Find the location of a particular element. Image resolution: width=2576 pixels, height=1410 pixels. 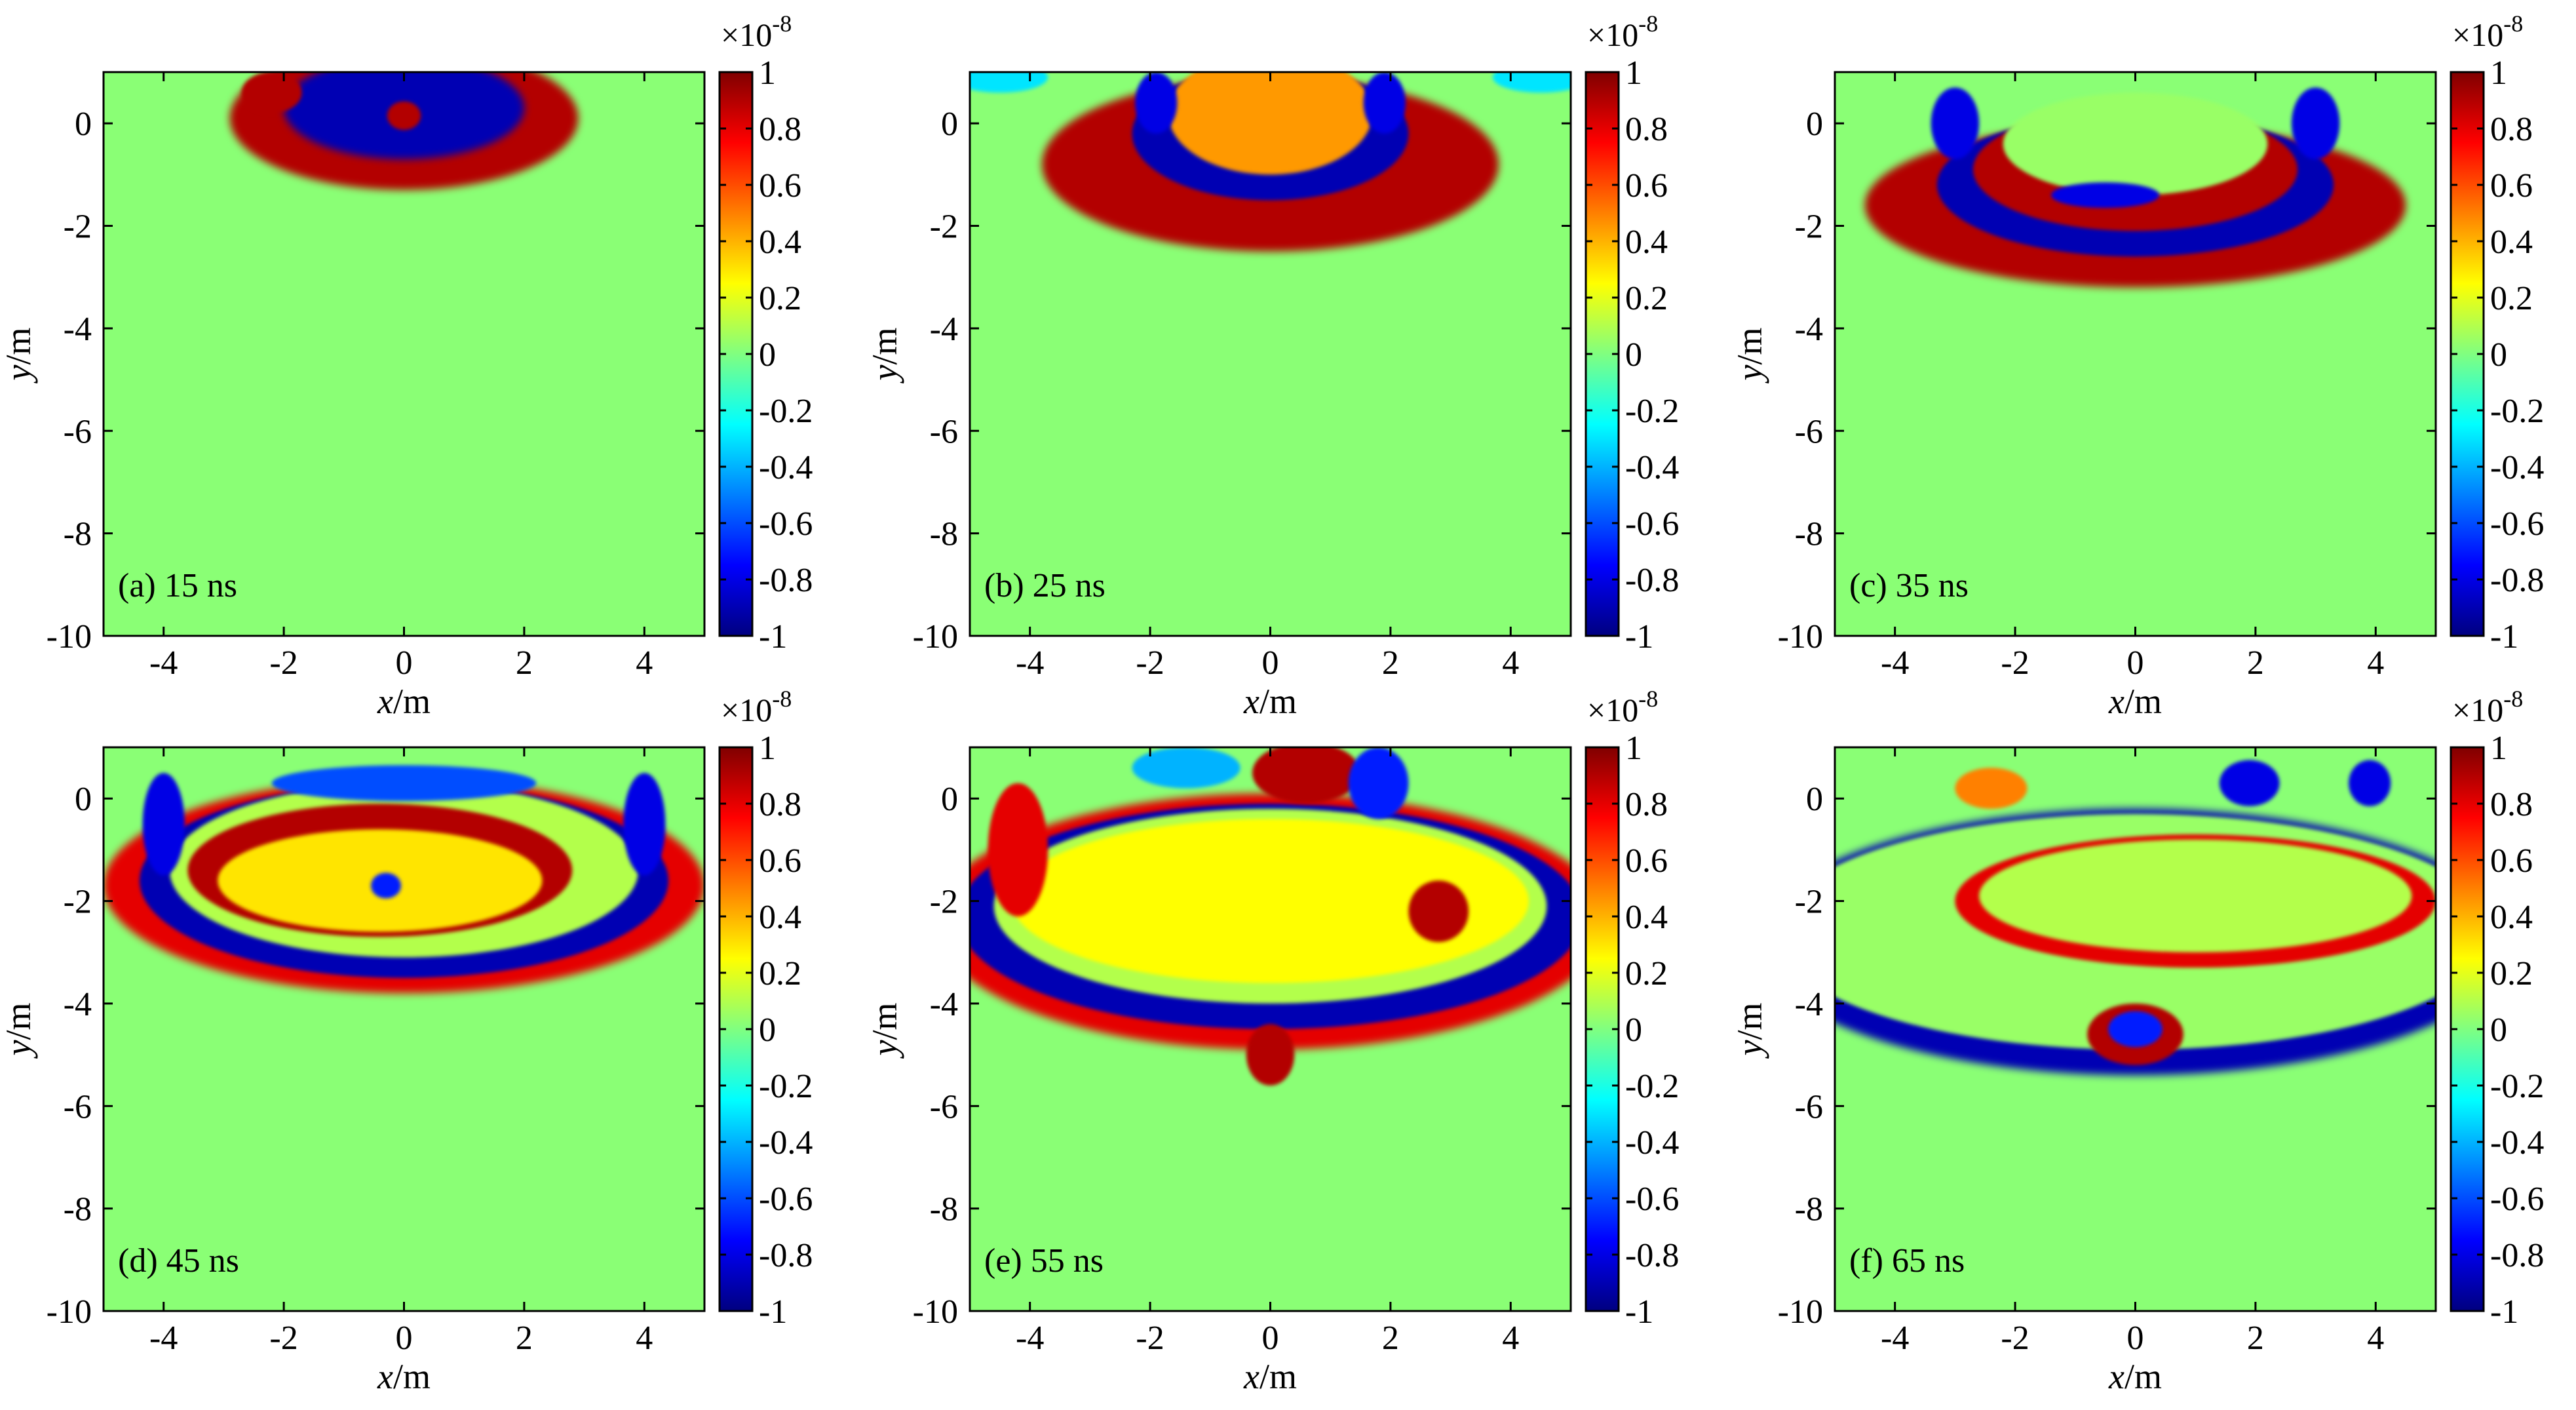

panel-label: (e) 55 ns is located at coordinates (1044, 1261).